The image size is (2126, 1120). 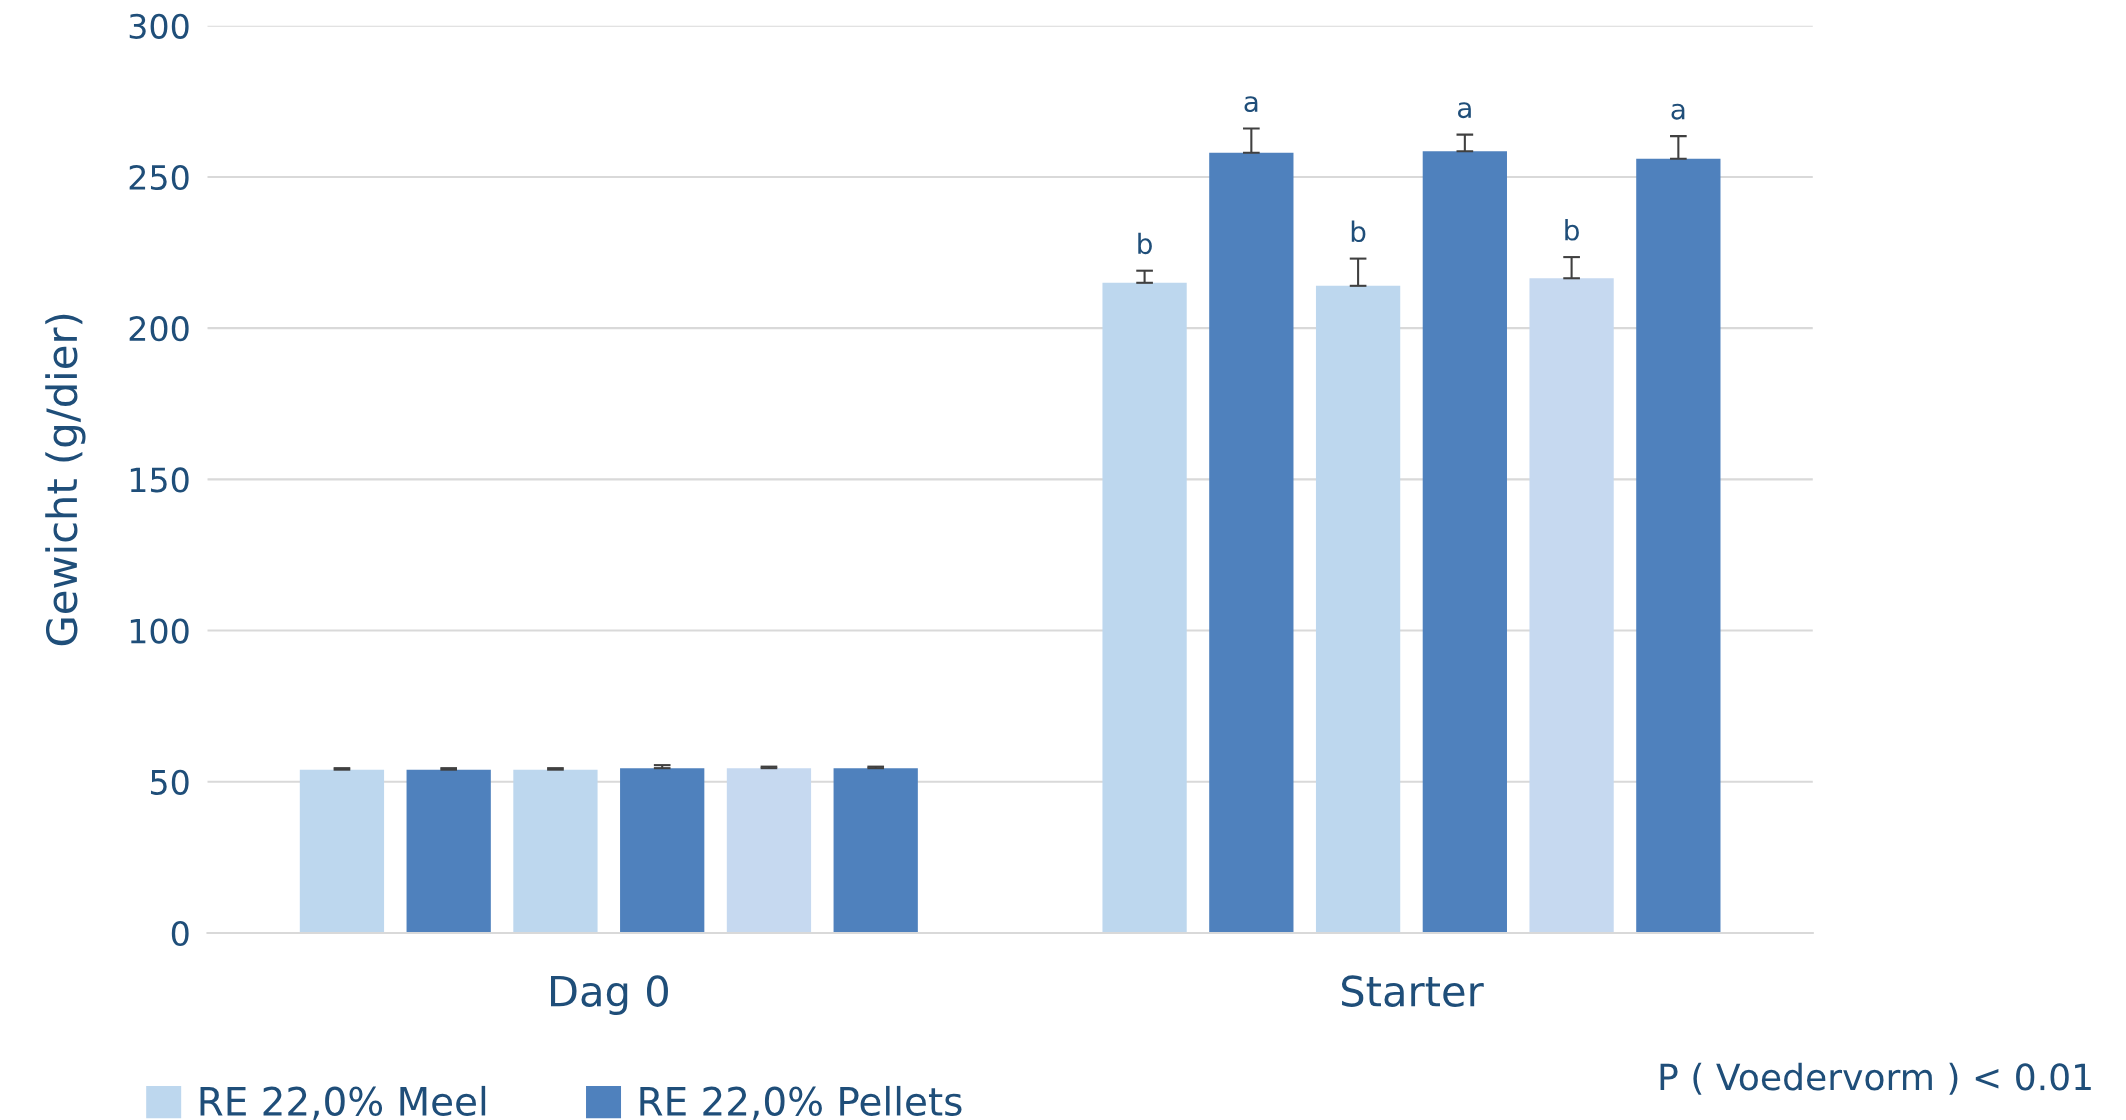 I want to click on legend-label: RE 22,0% Pellets, so click(x=801, y=1102).